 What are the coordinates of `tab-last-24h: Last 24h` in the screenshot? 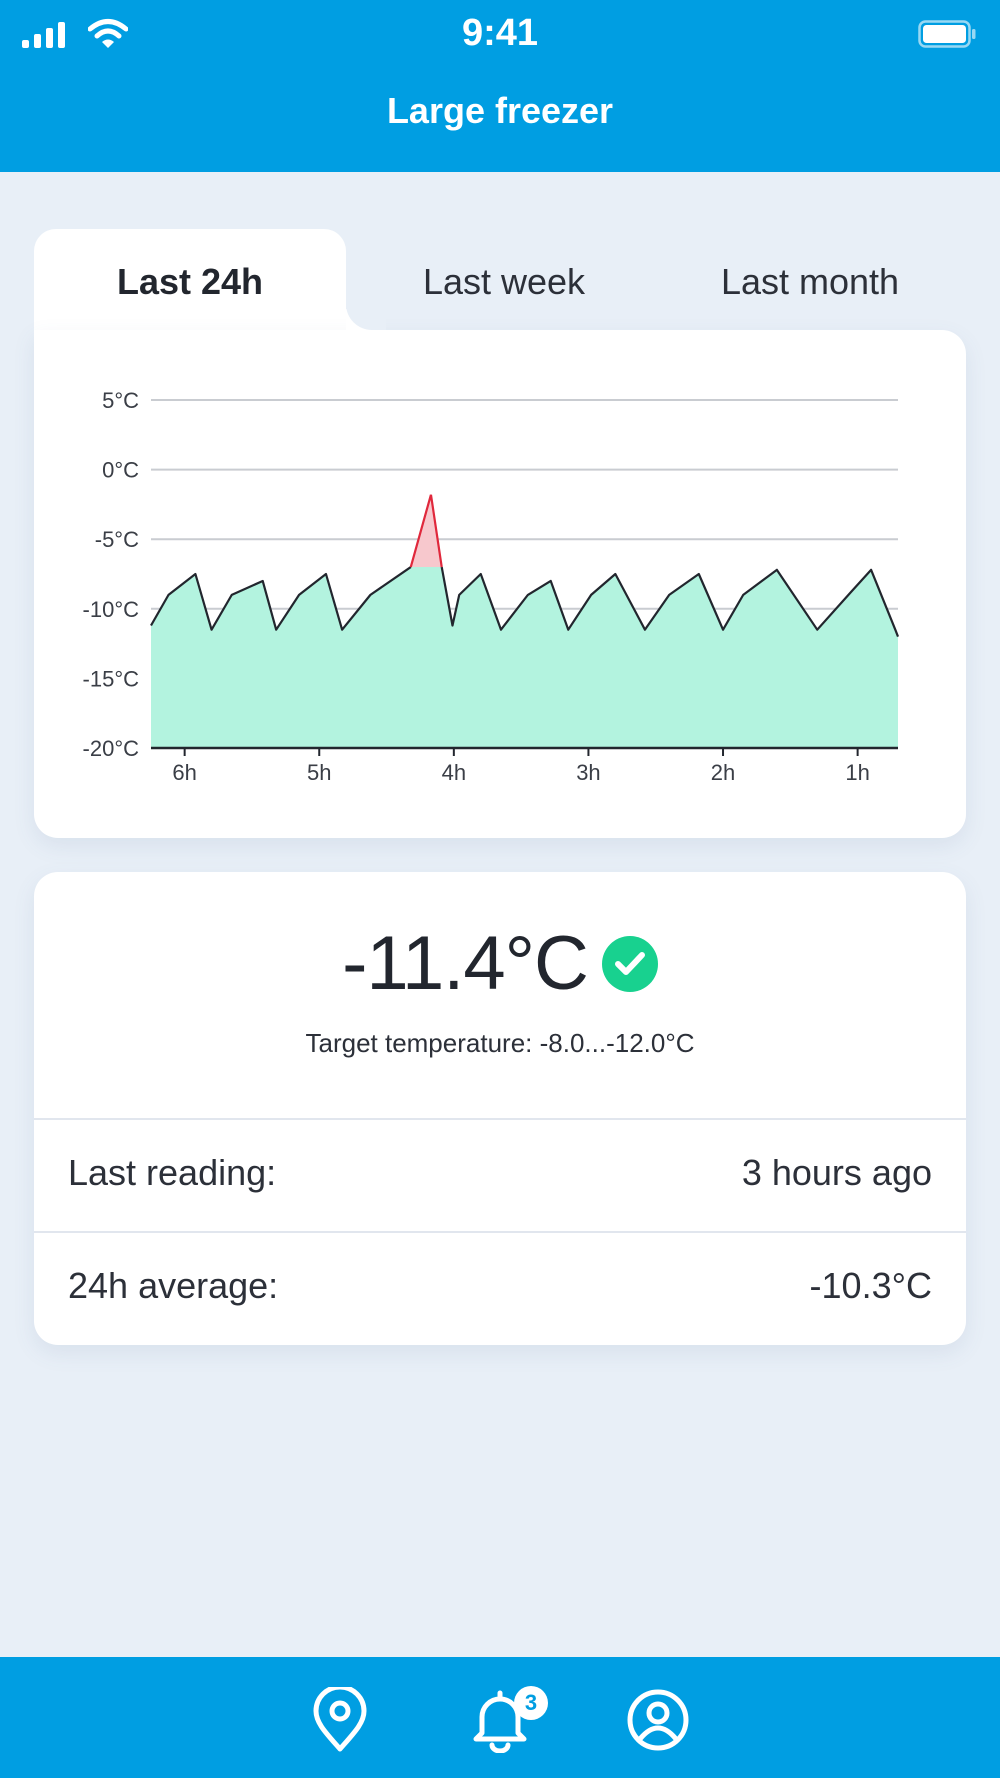 It's located at (190, 281).